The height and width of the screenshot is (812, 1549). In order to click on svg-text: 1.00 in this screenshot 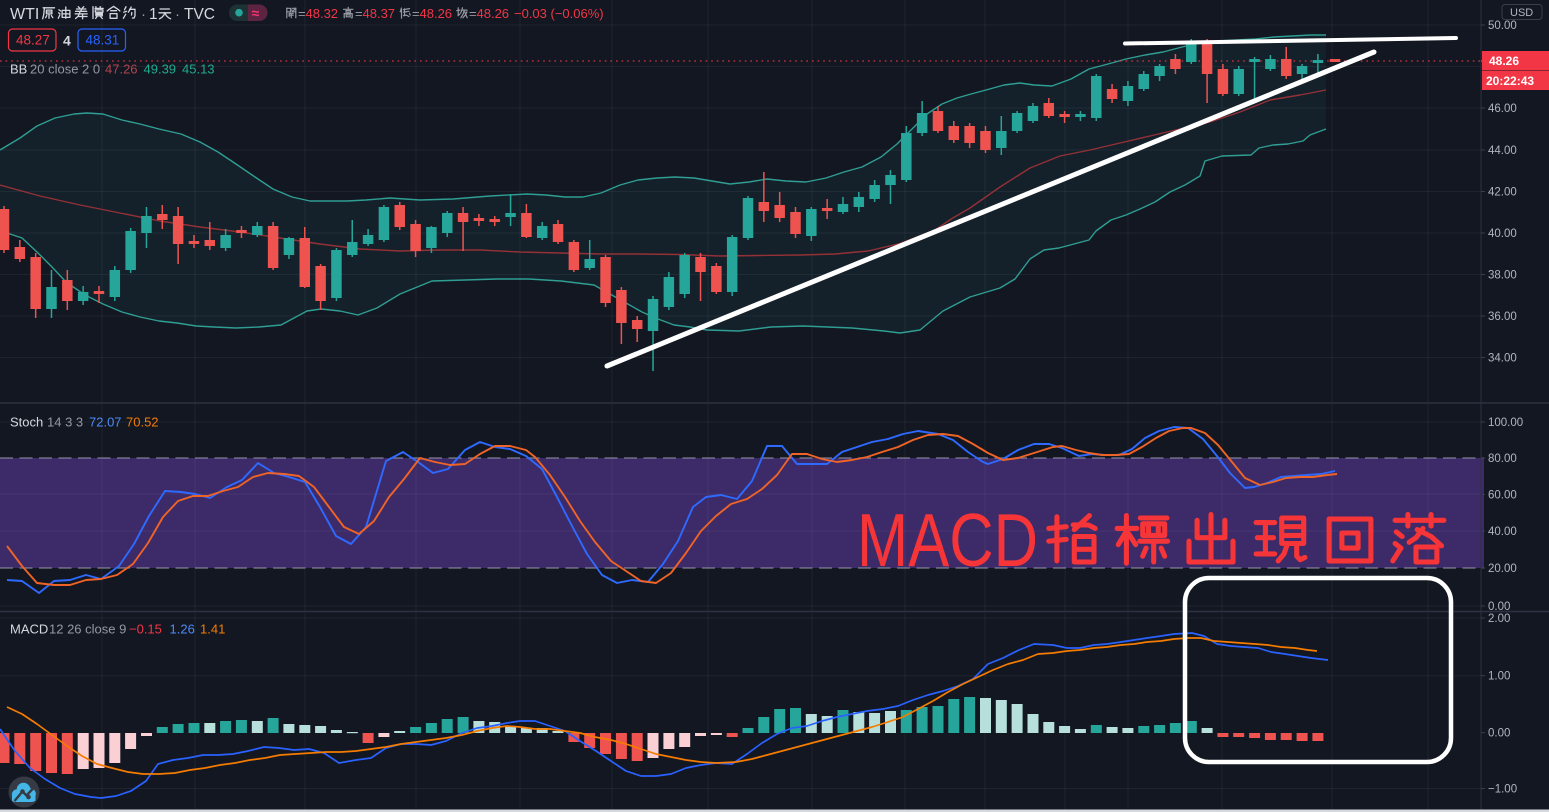, I will do `click(1499, 677)`.